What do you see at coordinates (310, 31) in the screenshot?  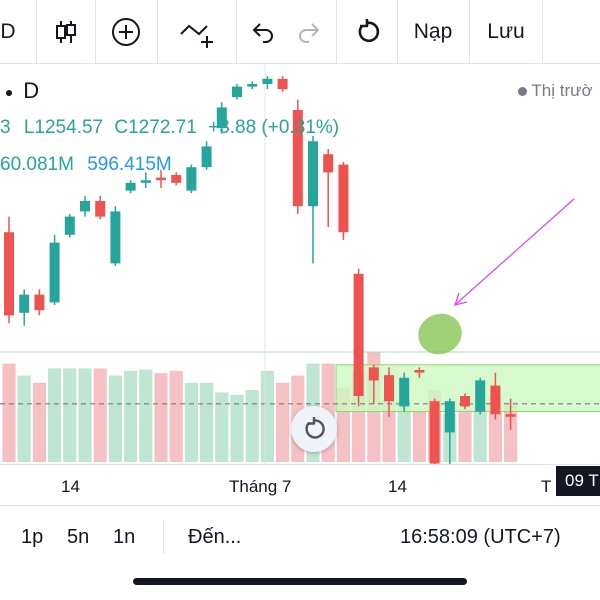 I see `redo-icon` at bounding box center [310, 31].